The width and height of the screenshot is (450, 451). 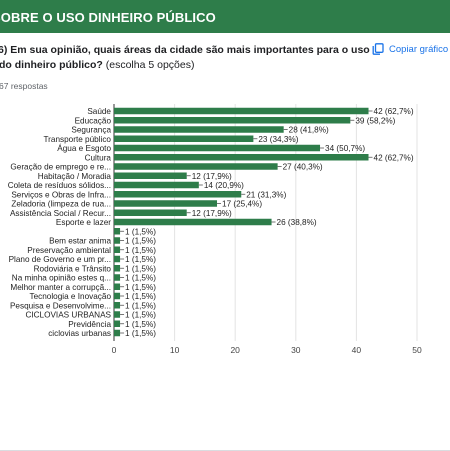 I want to click on section-header: SOBRE O USO DINHEIRO PÚBLICO, so click(x=225, y=16).